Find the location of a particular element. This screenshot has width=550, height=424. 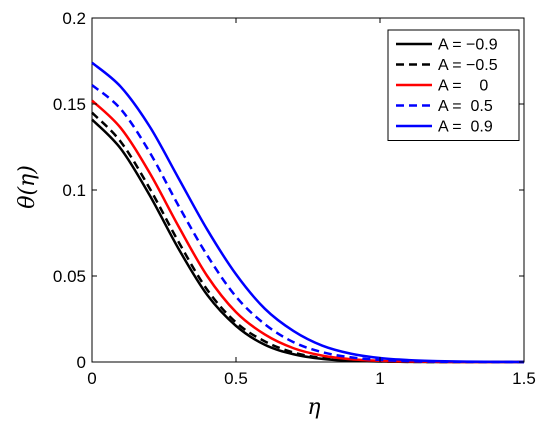

y-tick-label: 0.15 is located at coordinates (69, 104).